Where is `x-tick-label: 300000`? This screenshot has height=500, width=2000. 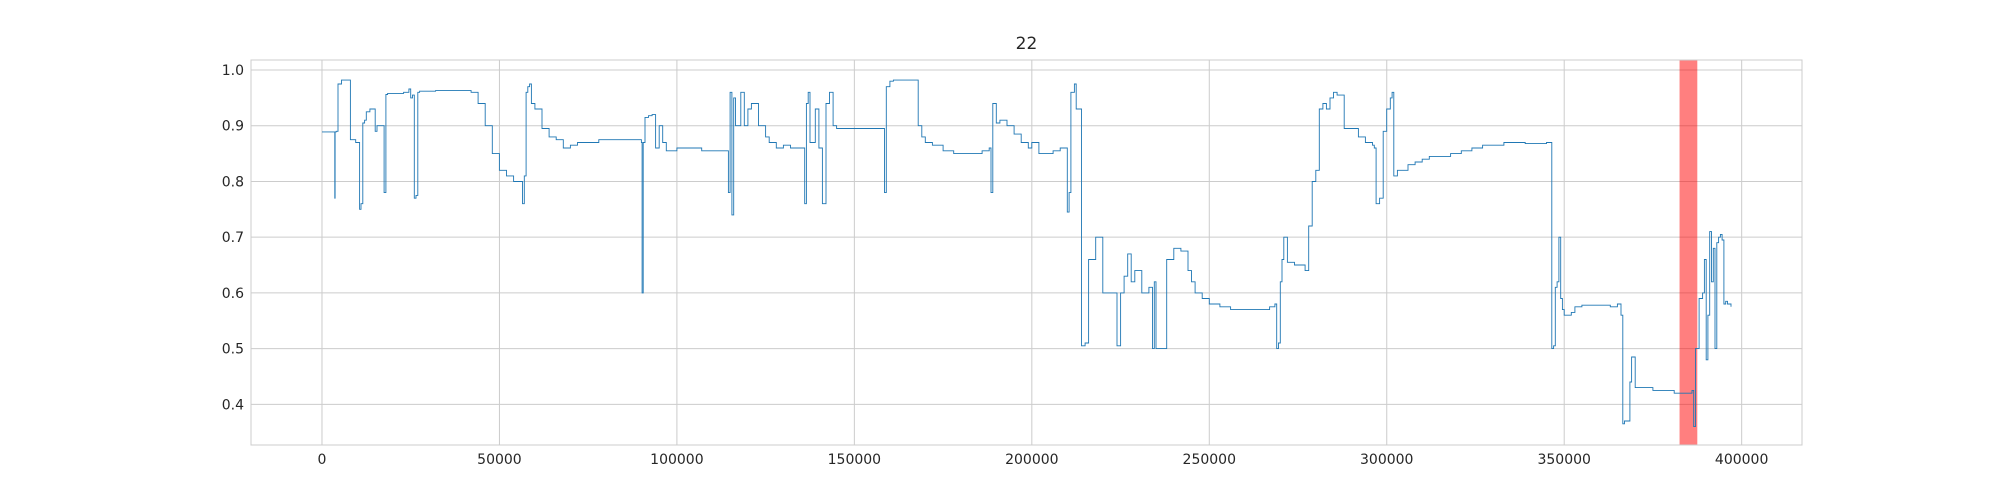
x-tick-label: 300000 is located at coordinates (1386, 460).